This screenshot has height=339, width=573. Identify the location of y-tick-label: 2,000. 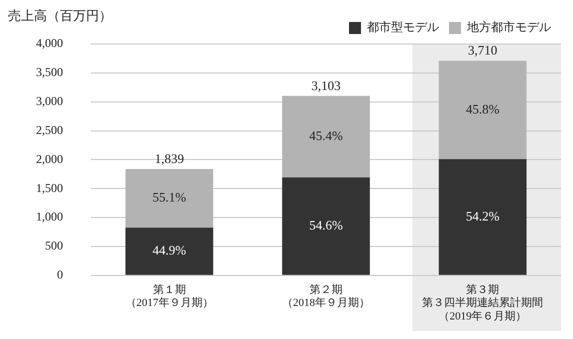
(49, 159).